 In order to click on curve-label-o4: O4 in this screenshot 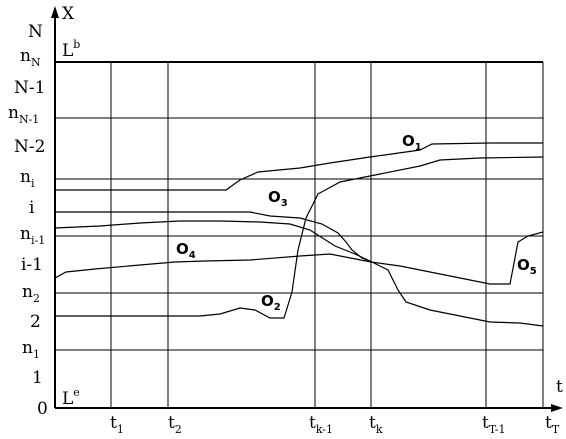, I will do `click(186, 250)`.